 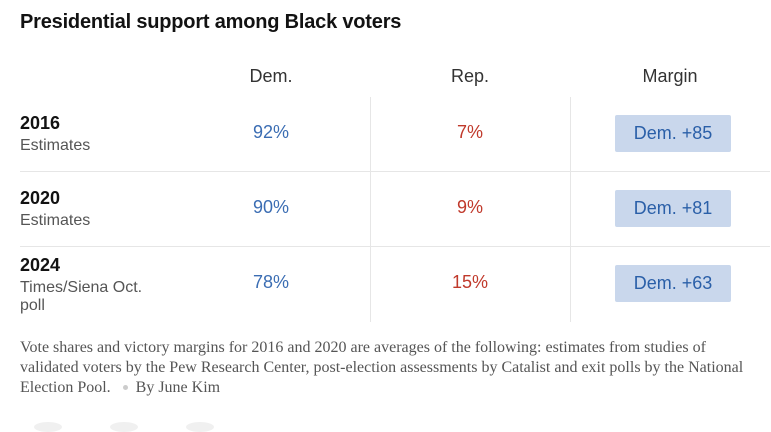 What do you see at coordinates (271, 132) in the screenshot?
I see `dem-share: 92%` at bounding box center [271, 132].